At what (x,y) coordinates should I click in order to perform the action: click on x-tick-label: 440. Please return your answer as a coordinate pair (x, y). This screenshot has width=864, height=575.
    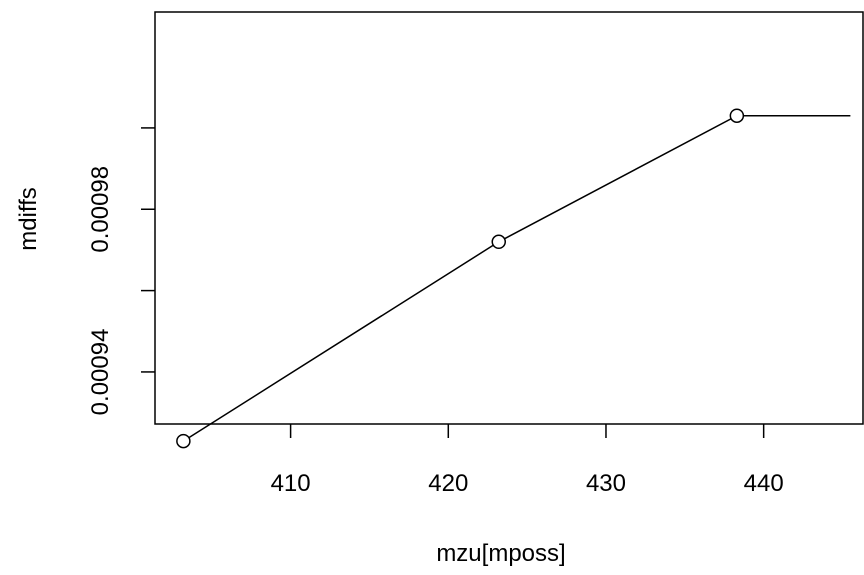
    Looking at the image, I should click on (764, 483).